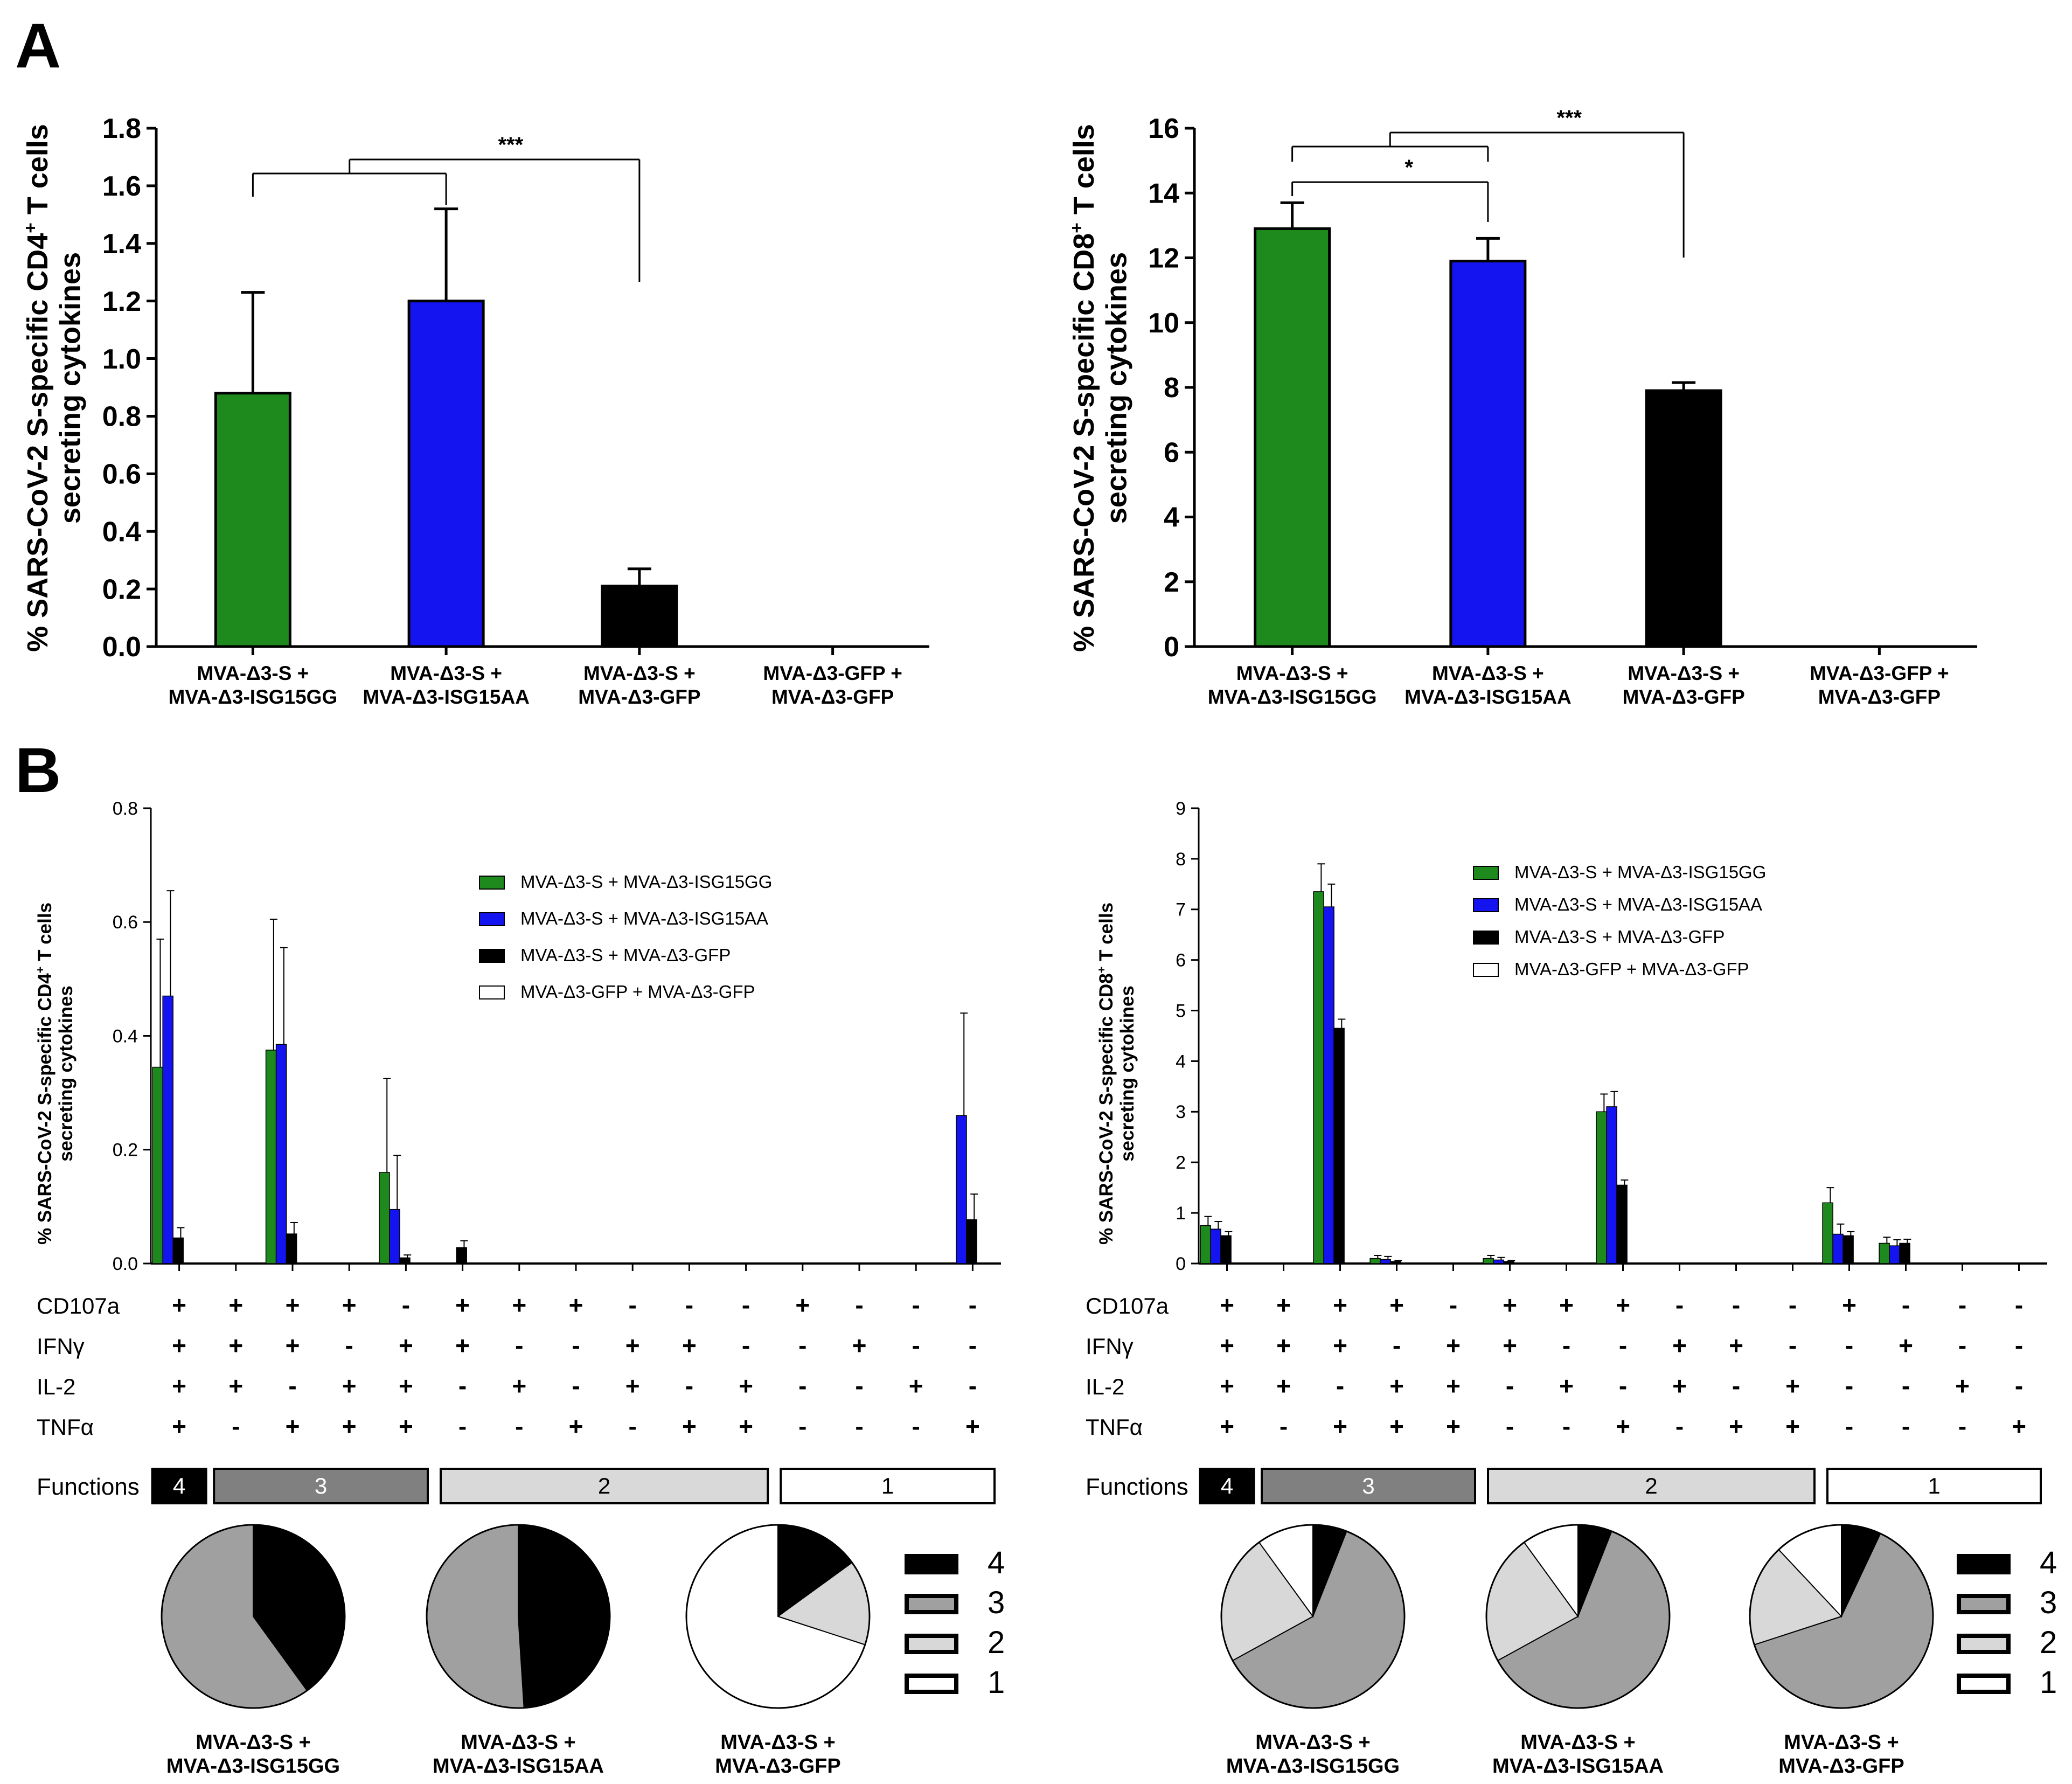 The image size is (2072, 1784). I want to click on legend-label: MVA-Δ3-S + MVA-Δ3-ISG15AA, so click(644, 918).